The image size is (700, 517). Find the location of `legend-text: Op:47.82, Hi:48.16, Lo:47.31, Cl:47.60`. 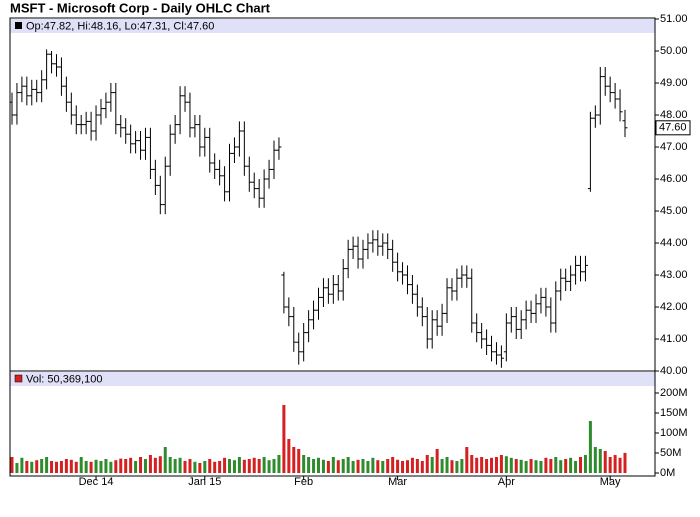

legend-text: Op:47.82, Hi:48.16, Lo:47.31, Cl:47.60 is located at coordinates (120, 26).